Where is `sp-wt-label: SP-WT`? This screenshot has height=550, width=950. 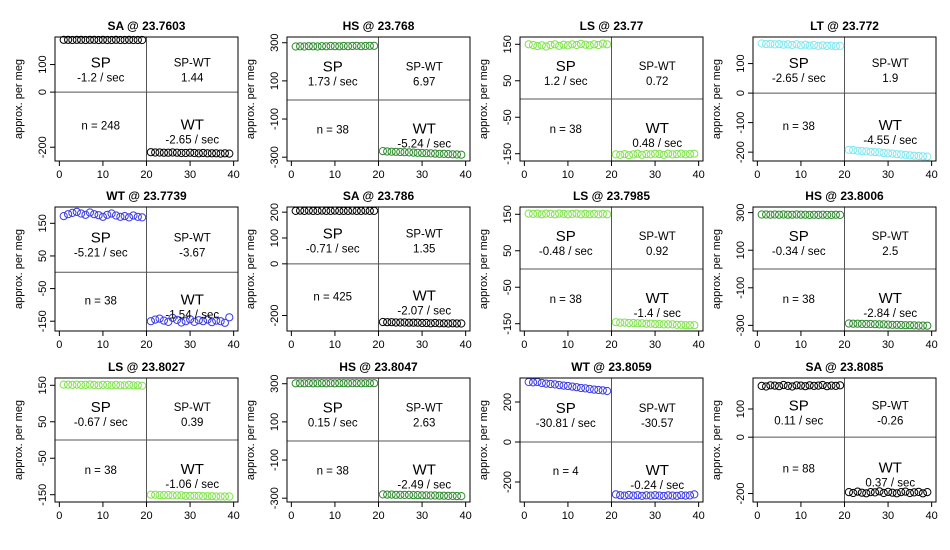
sp-wt-label: SP-WT is located at coordinates (657, 237).